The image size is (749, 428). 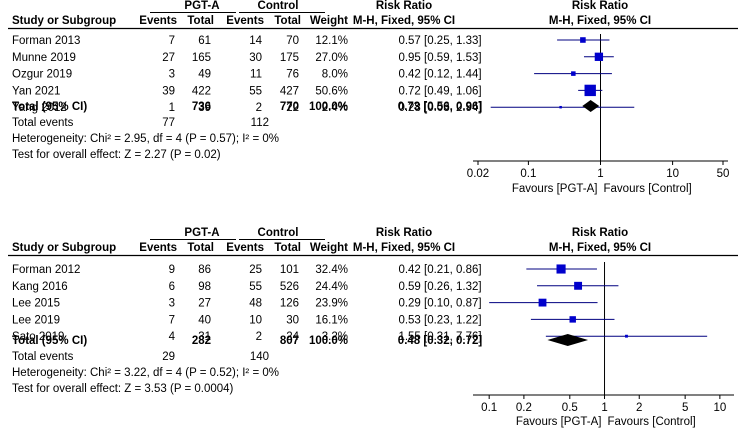 I want to click on study-row: Kang 2016 6 98 55 526 24.4% 0.59 [0.26, 1.32], so click(x=315, y=287).